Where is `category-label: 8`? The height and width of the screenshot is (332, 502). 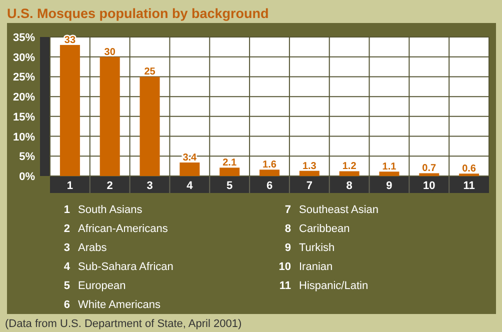 category-label: 8 is located at coordinates (287, 229).